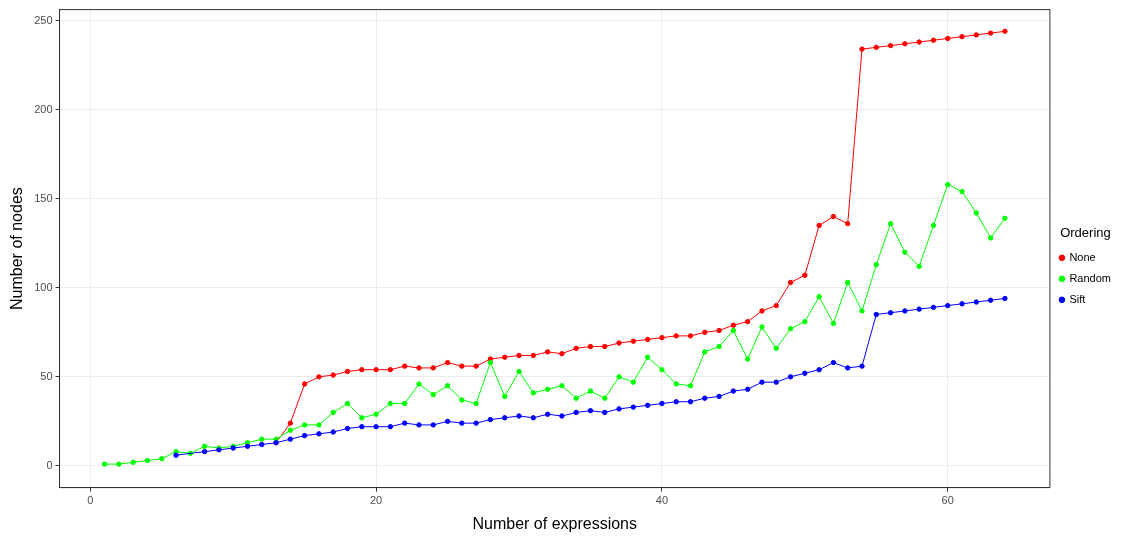 Image resolution: width=1125 pixels, height=542 pixels. Describe the element at coordinates (554, 523) in the screenshot. I see `x-axis-title: Number of expressions` at that location.